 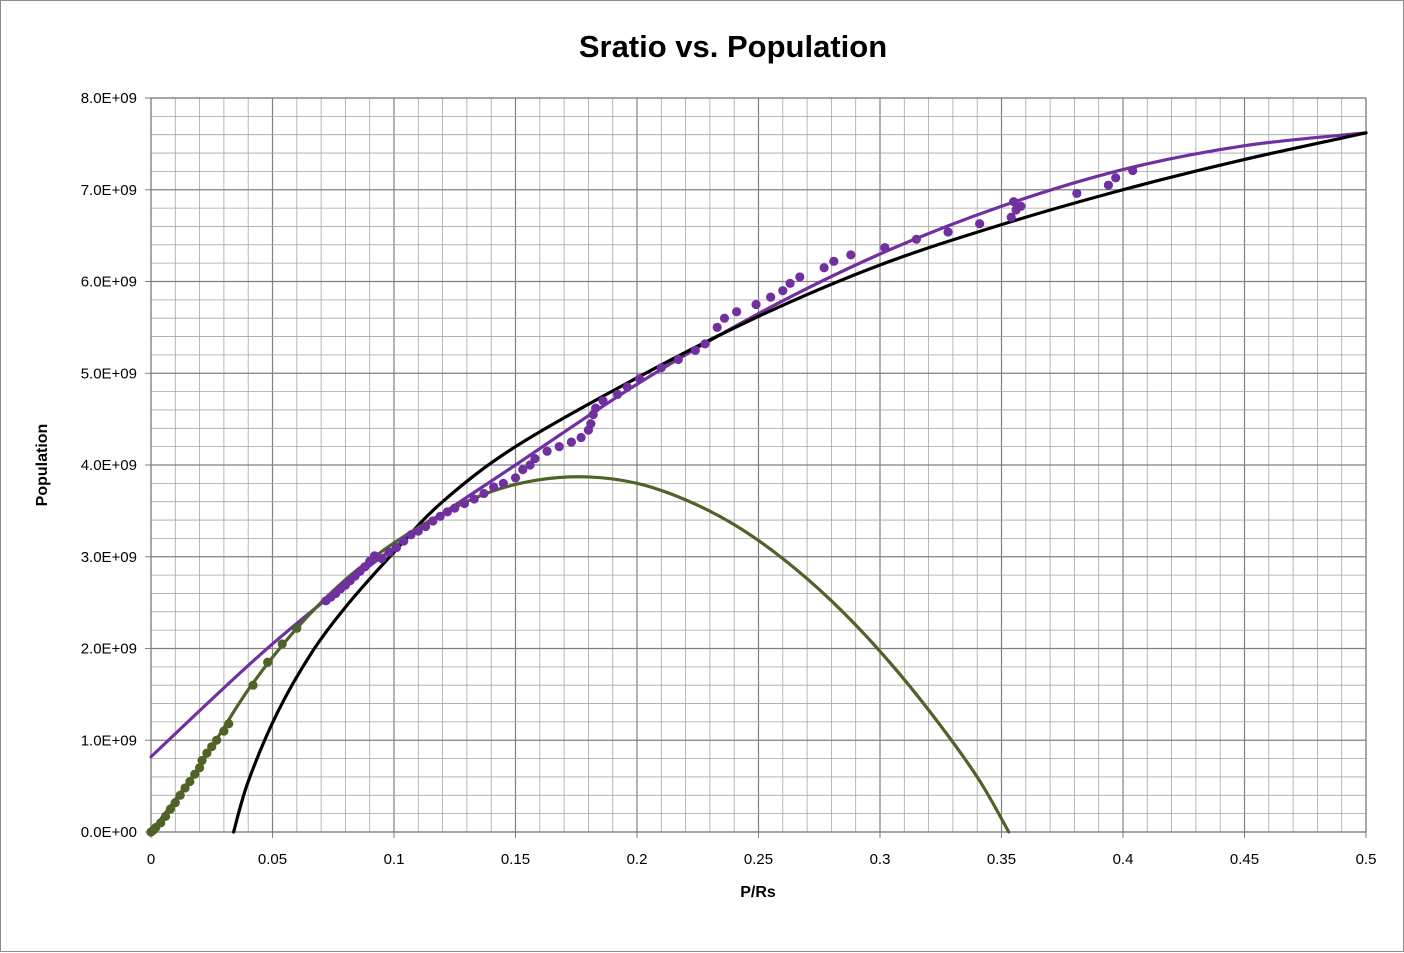 I want to click on x-tick-label: 0.1, so click(x=394, y=859).